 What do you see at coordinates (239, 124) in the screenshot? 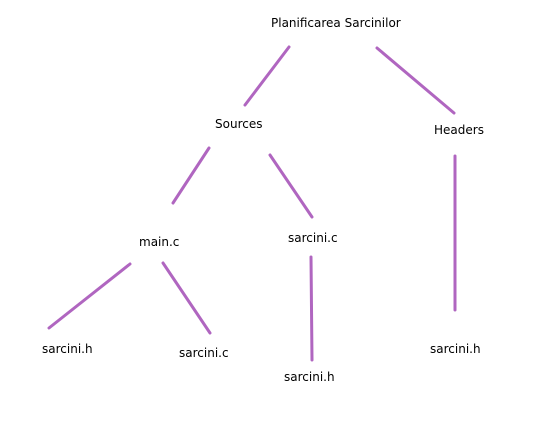
I see `node-sources: Sources` at bounding box center [239, 124].